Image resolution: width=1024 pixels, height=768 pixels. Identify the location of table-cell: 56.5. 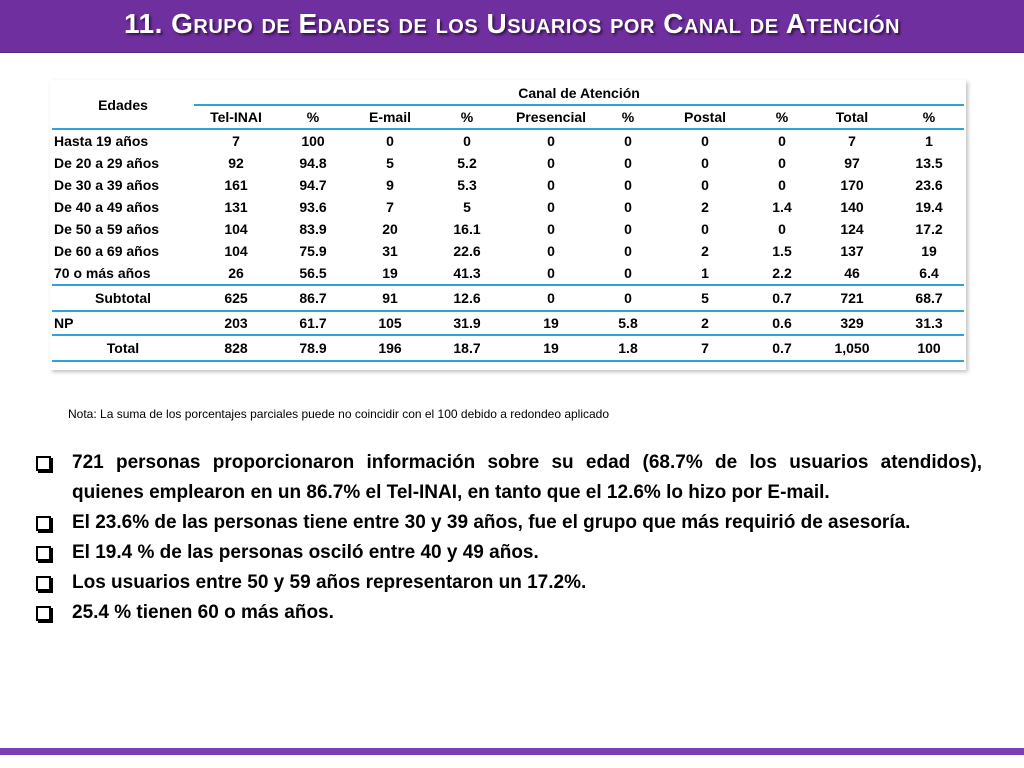
(313, 273).